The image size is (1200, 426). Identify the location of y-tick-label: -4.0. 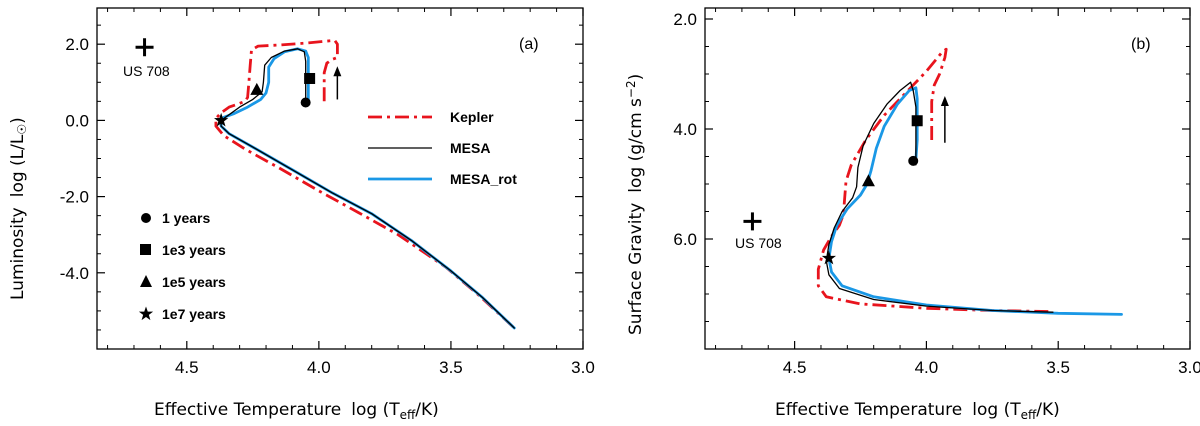
(74, 273).